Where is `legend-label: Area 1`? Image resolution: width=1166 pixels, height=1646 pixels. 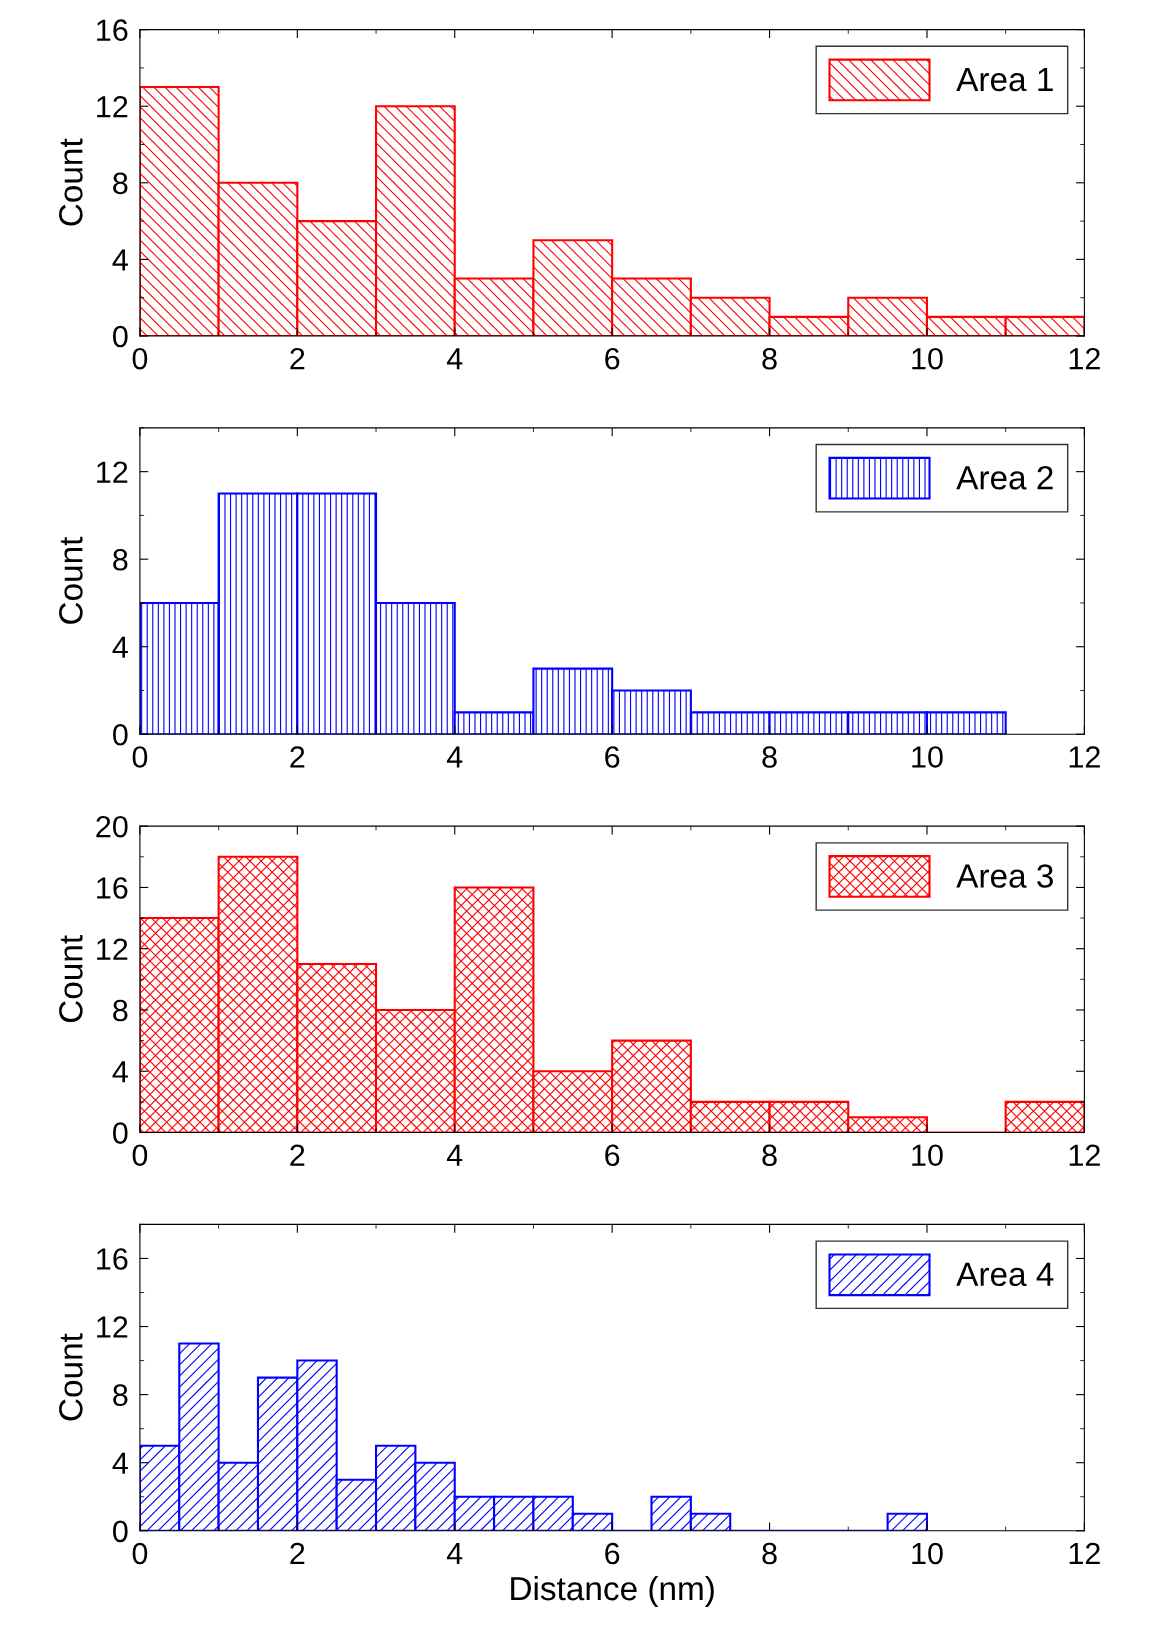 legend-label: Area 1 is located at coordinates (1004, 80).